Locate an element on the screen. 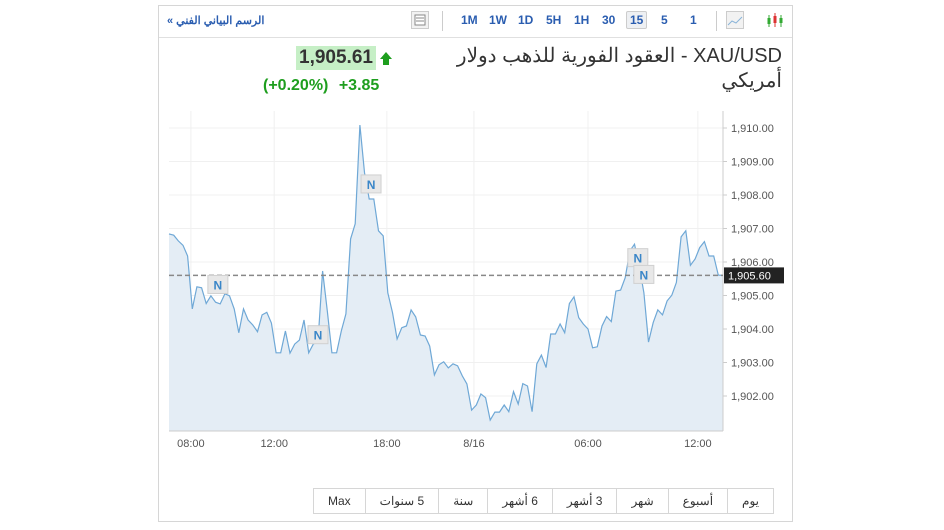  x-tick-label: 18:00 is located at coordinates (387, 444).